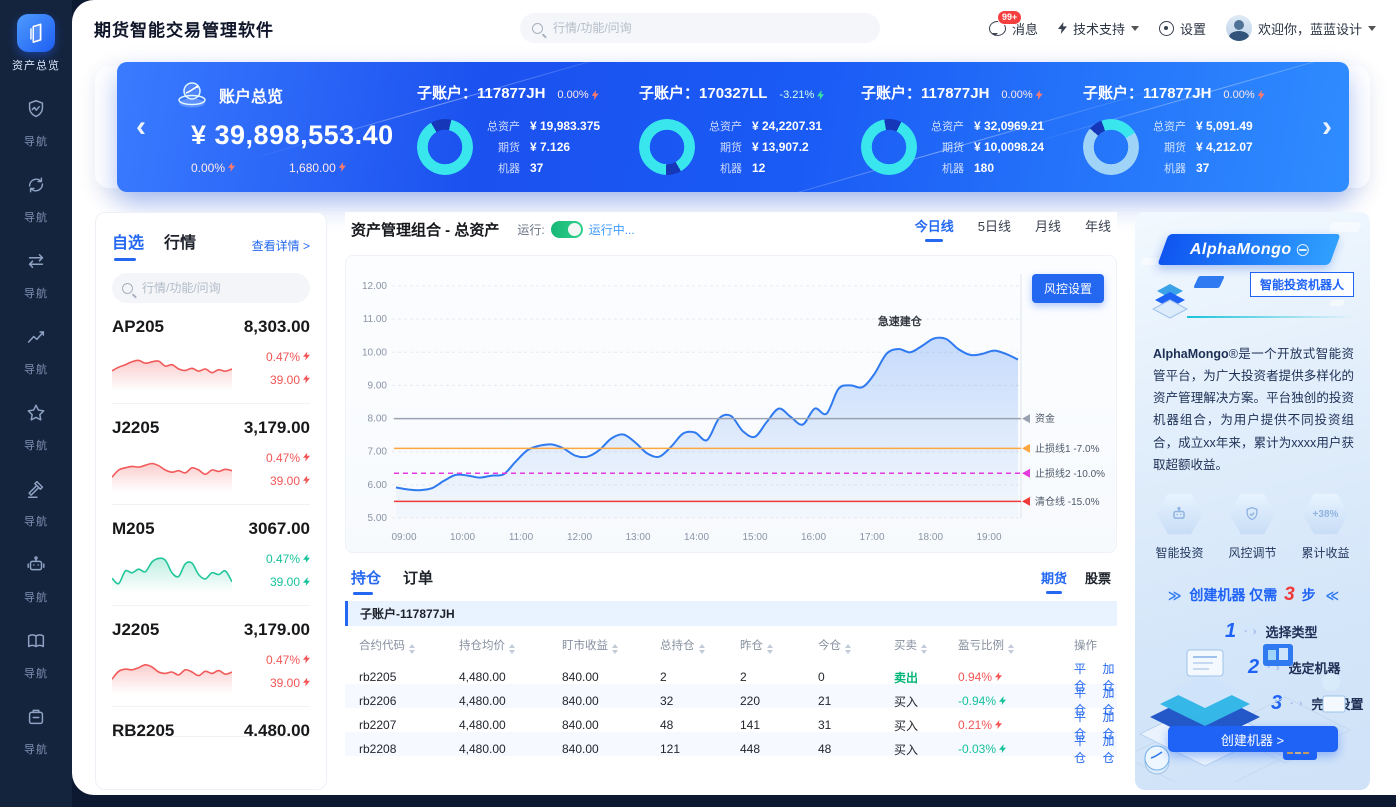 The height and width of the screenshot is (807, 1396). What do you see at coordinates (220, 288) in the screenshot?
I see `watchlist-search-input` at bounding box center [220, 288].